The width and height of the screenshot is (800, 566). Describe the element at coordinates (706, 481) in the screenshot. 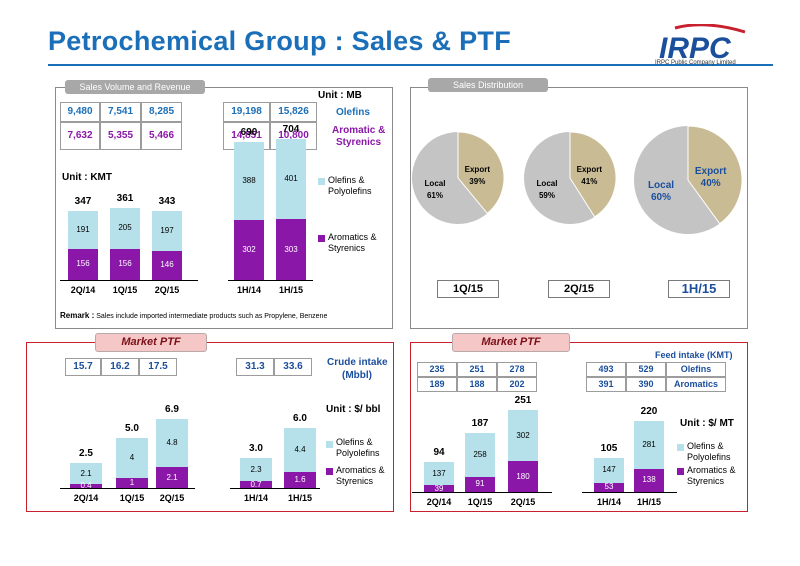

I see `legend-aromatics-2: Styrenics` at that location.